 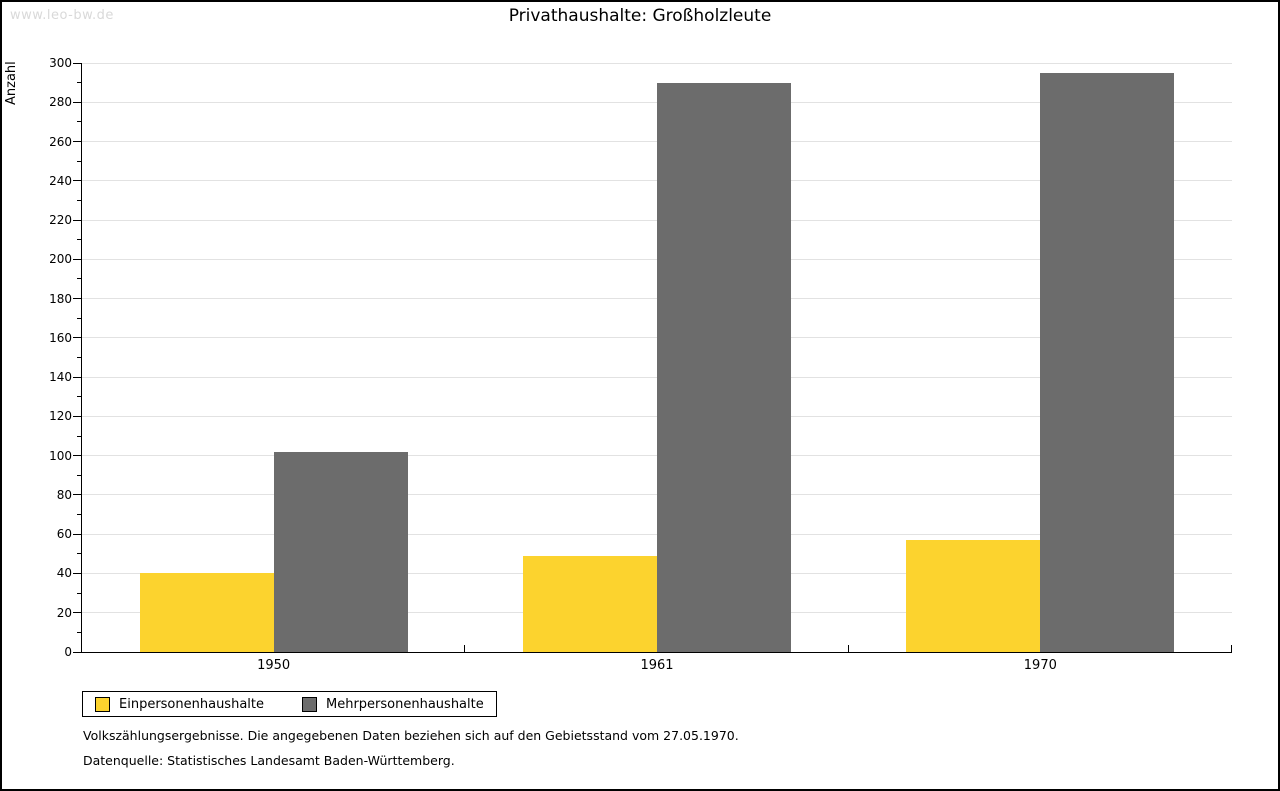 I want to click on y-tick-label: 20, so click(x=64, y=612).